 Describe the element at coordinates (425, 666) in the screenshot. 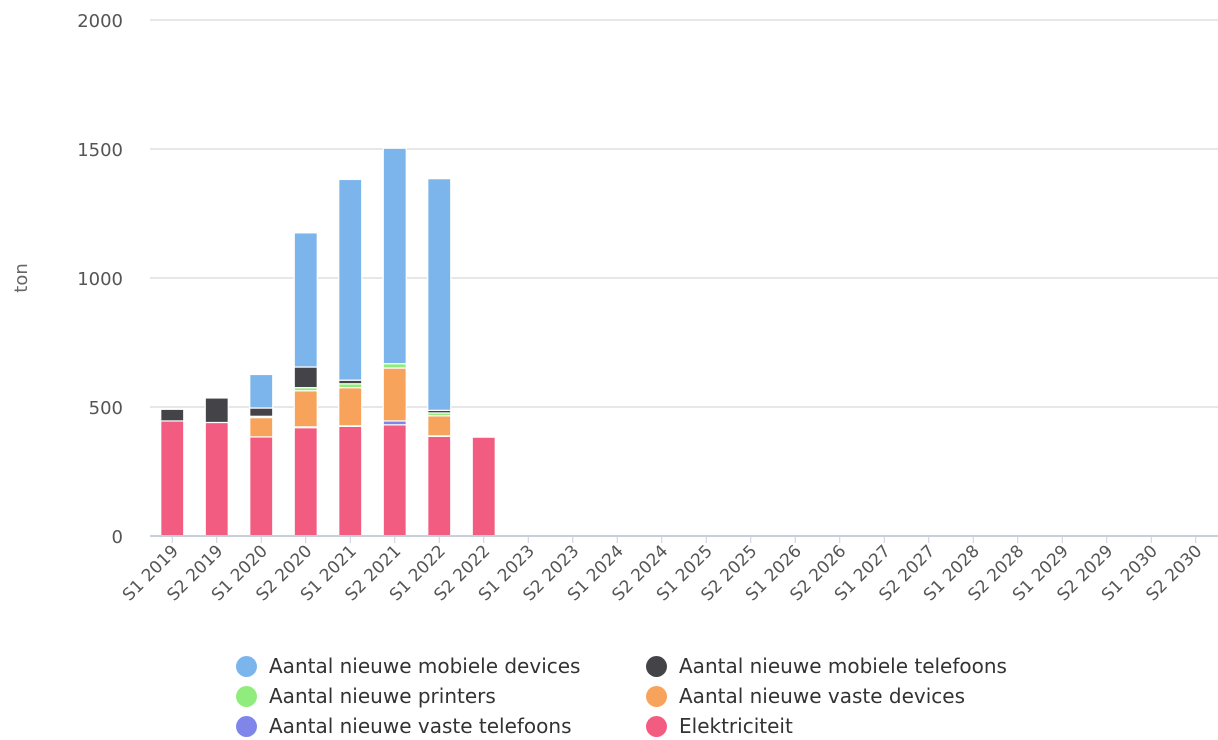

I see `legend-label: Aantal nieuwe mobiele devices` at that location.